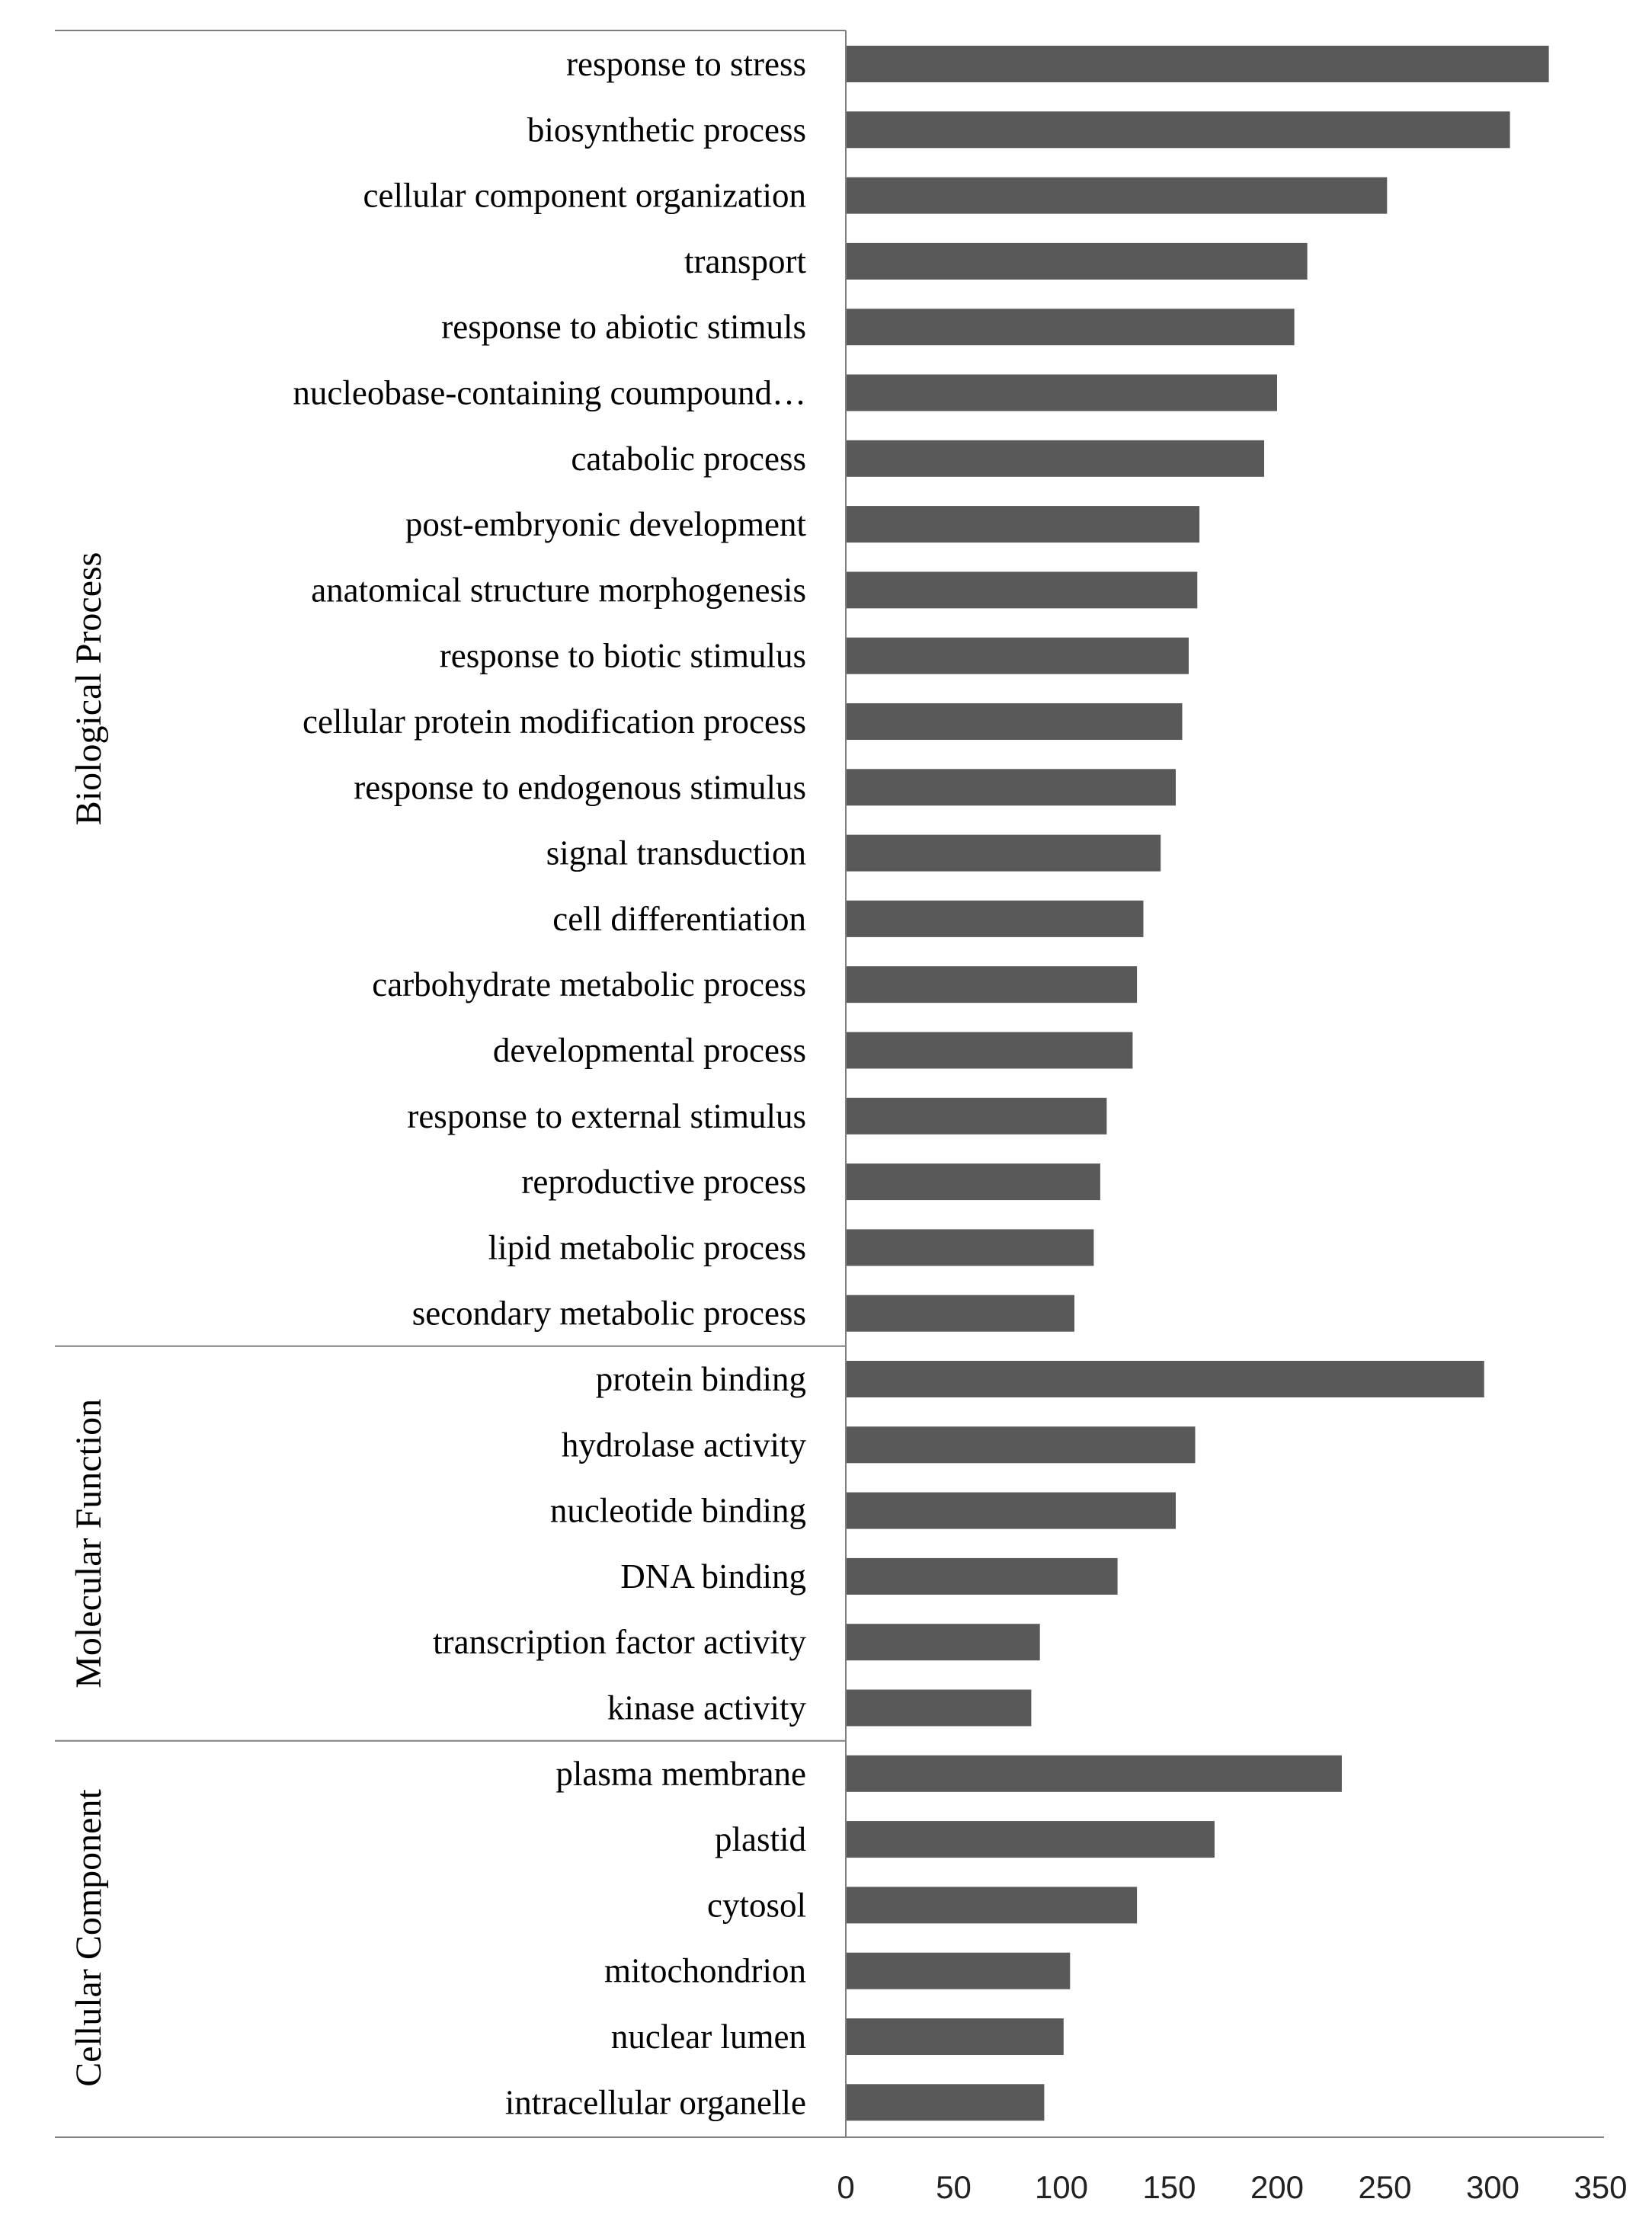 This screenshot has height=2234, width=1652. What do you see at coordinates (589, 984) in the screenshot?
I see `category-label: carbohydrate metabolic process` at bounding box center [589, 984].